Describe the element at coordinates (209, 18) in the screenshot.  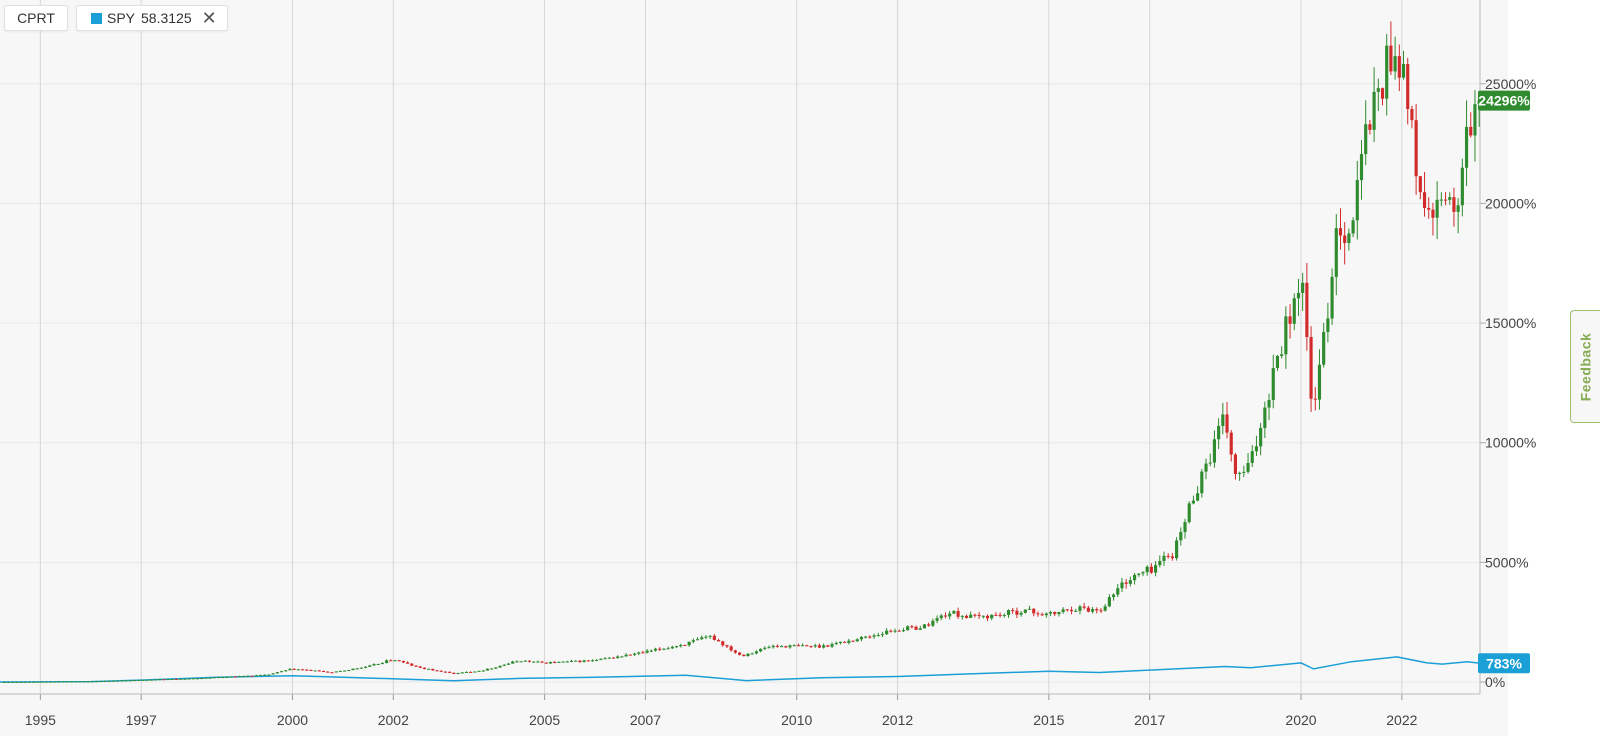
I see `close-icon: ✕` at that location.